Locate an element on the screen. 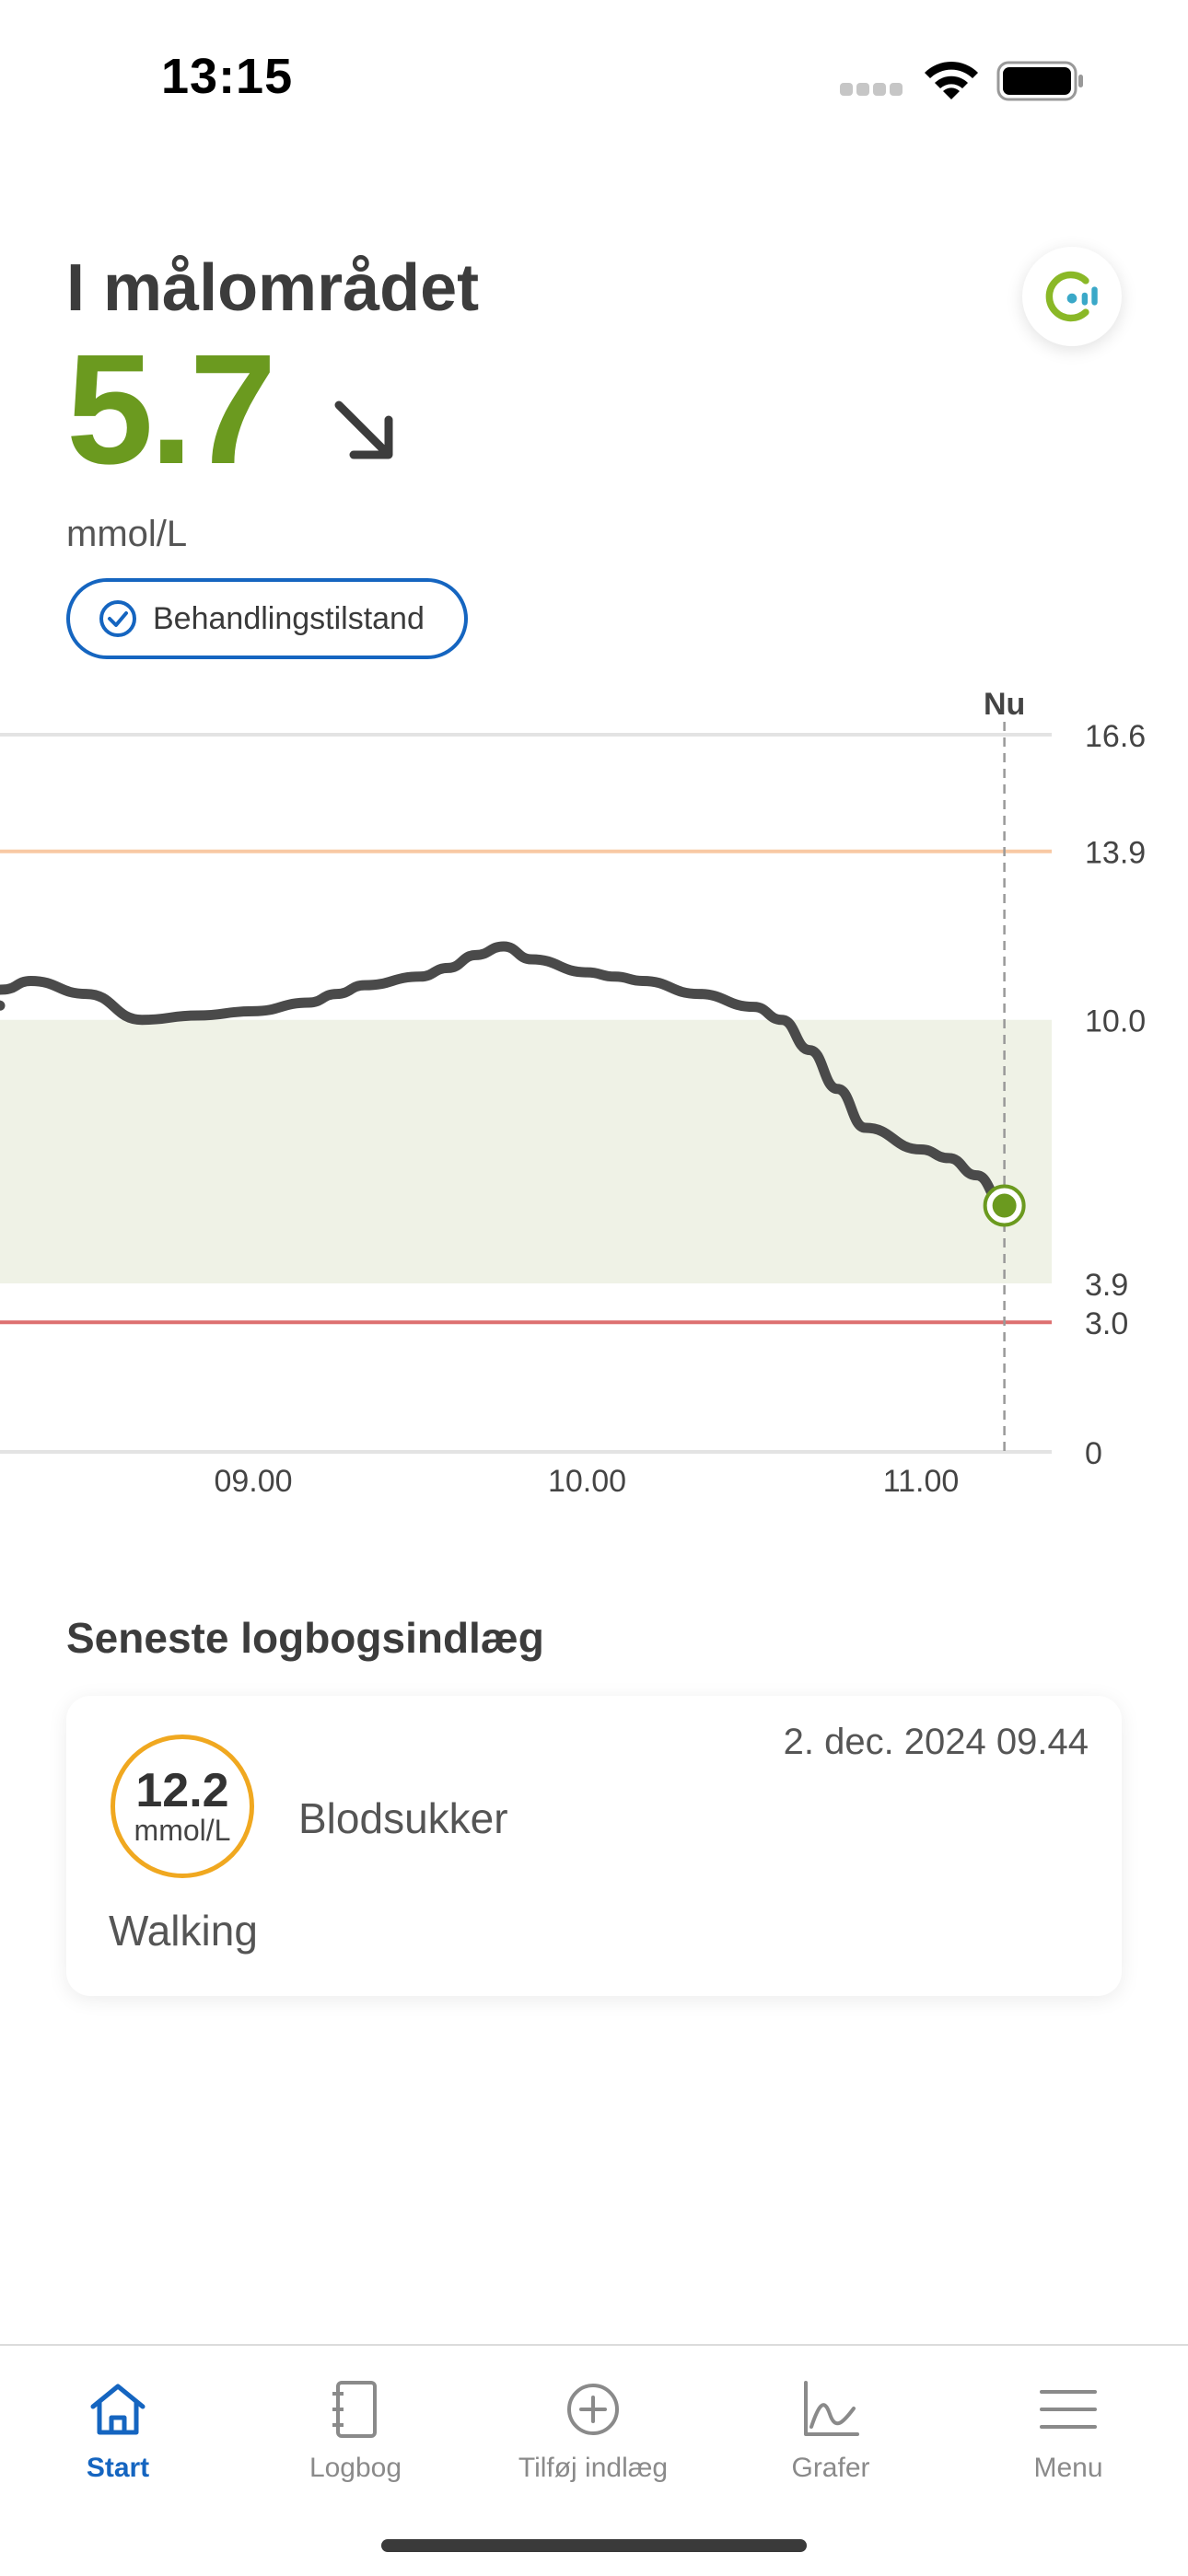 The width and height of the screenshot is (1188, 2576). x-tick-label: 11.00 is located at coordinates (921, 1481).